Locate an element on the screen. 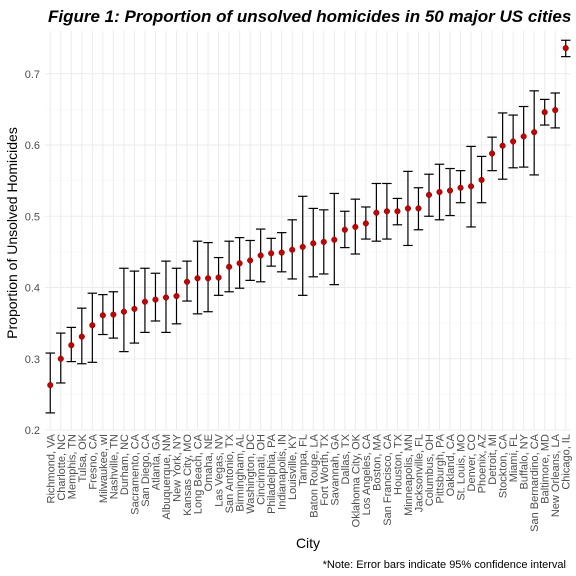 The height and width of the screenshot is (576, 576). y-tick-label: 0.3 is located at coordinates (32, 360).